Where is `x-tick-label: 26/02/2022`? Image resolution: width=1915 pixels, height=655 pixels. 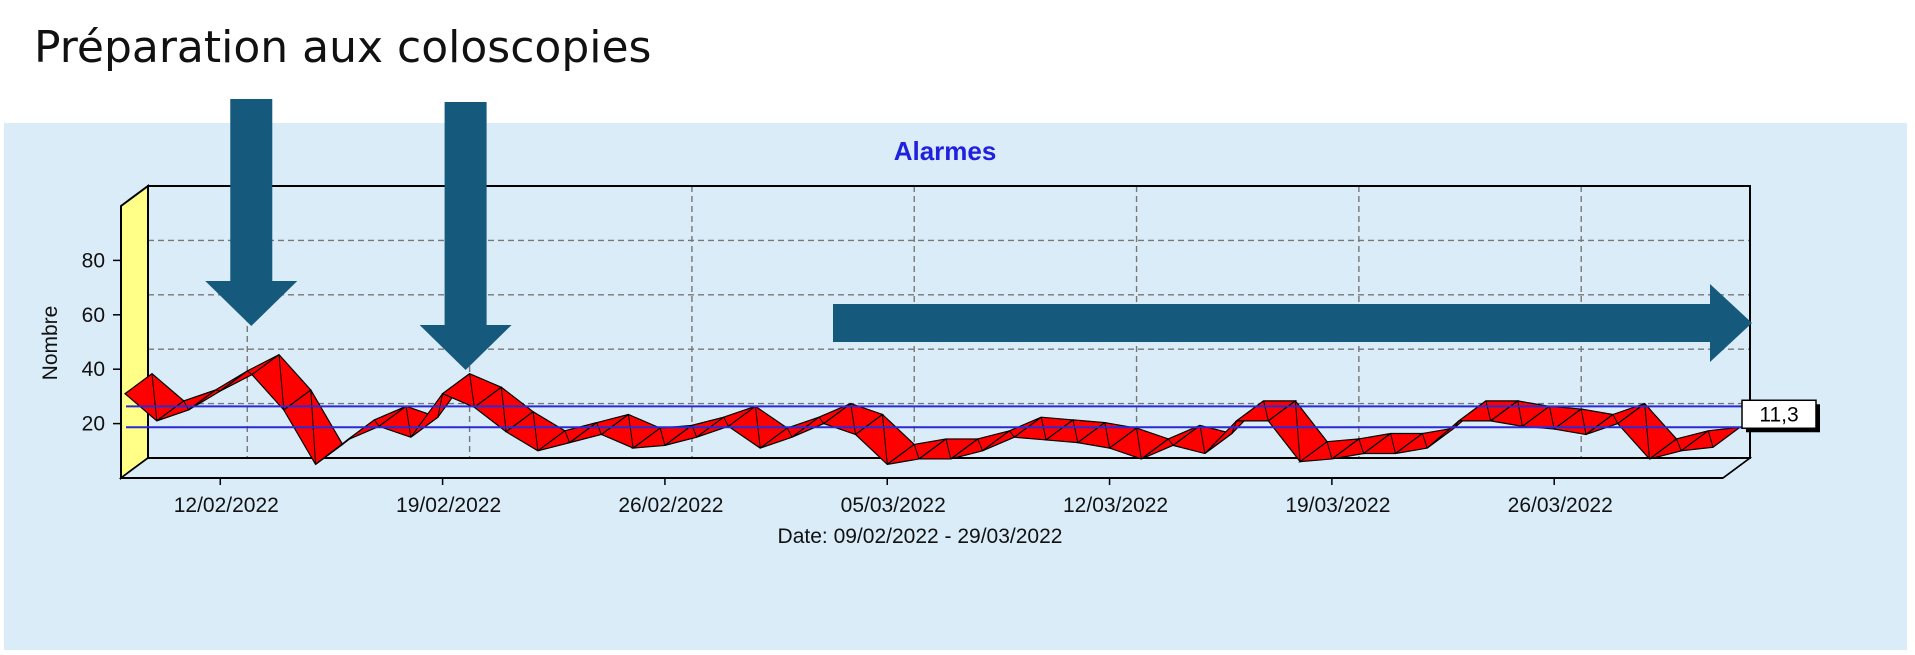
x-tick-label: 26/02/2022 is located at coordinates (670, 505).